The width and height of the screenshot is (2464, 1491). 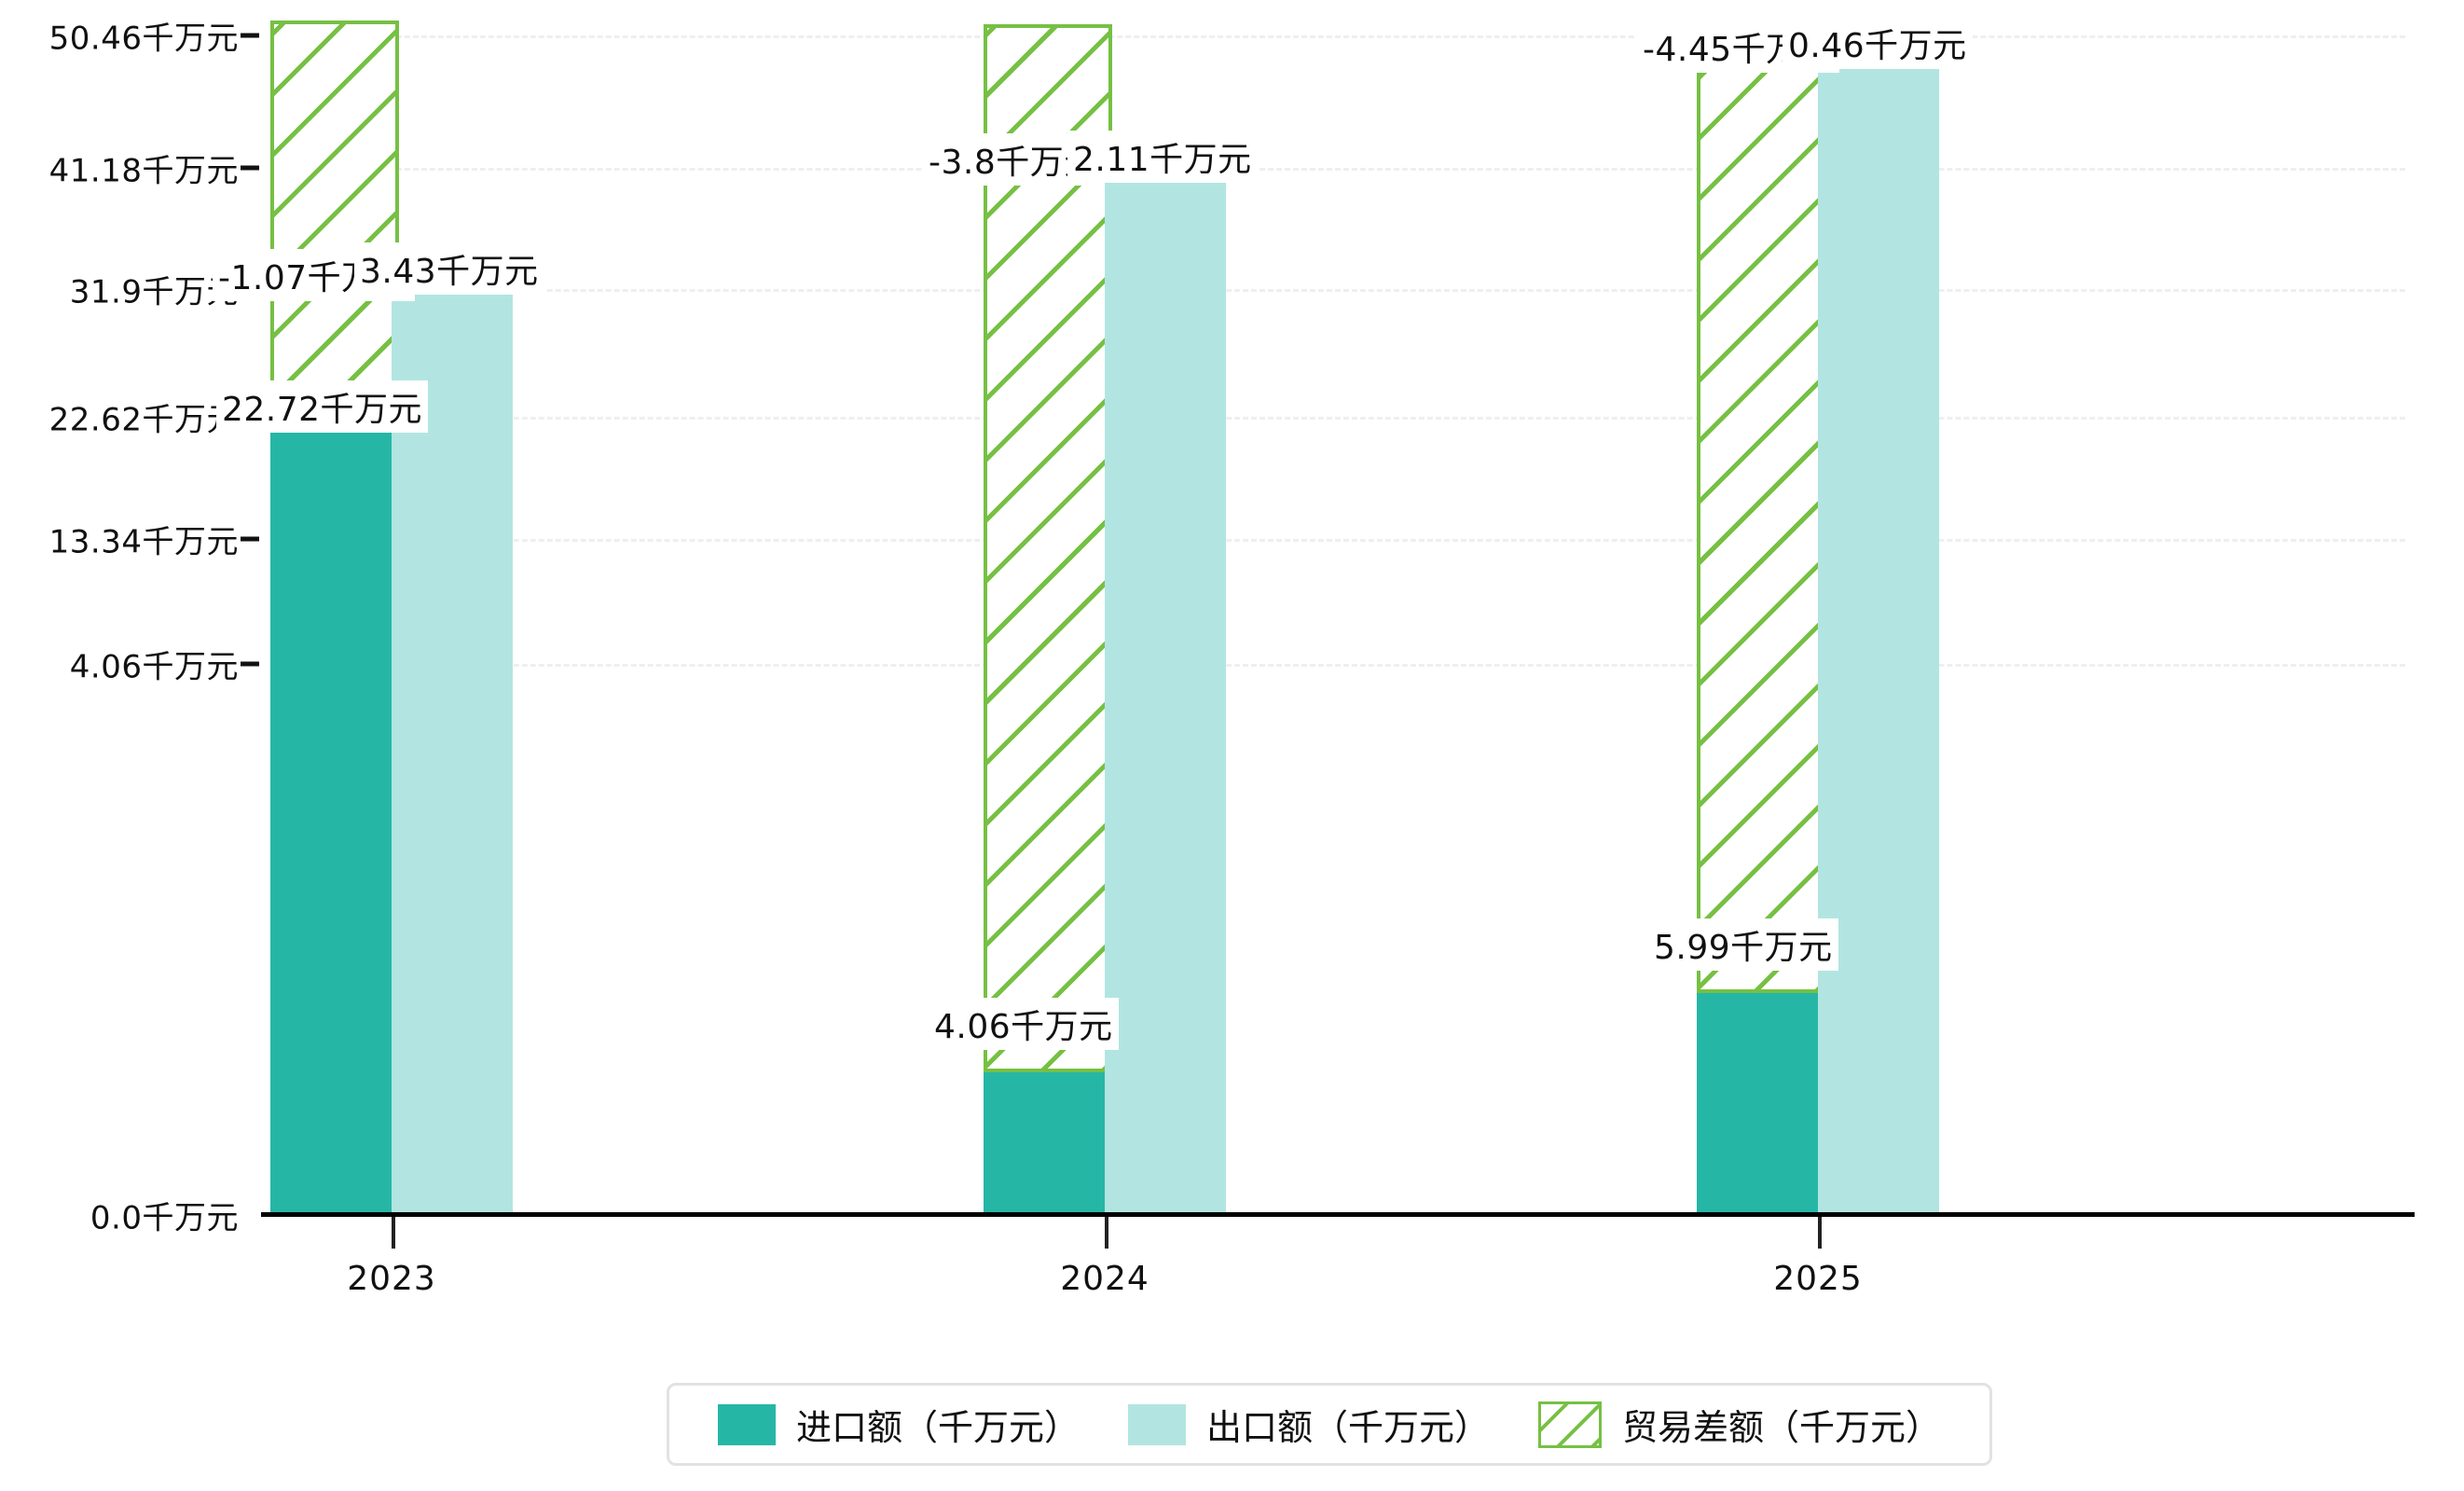 What do you see at coordinates (1878, 43) in the screenshot?
I see `value-label-export-2025: 0.46千万元` at bounding box center [1878, 43].